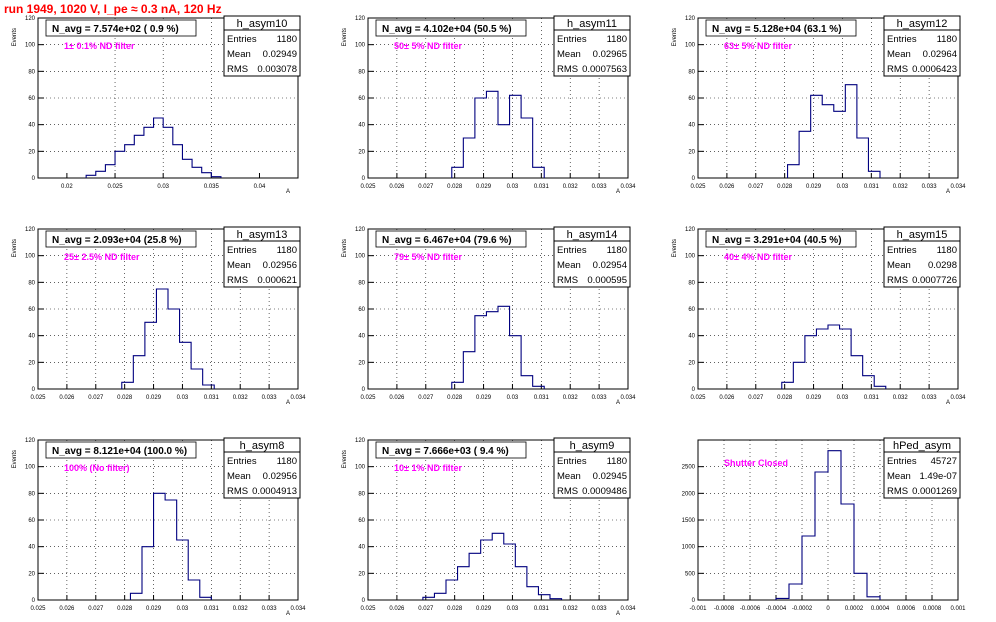 This screenshot has height=622, width=996. What do you see at coordinates (854, 609) in the screenshot?
I see `x-tick-label: 0.0002` at bounding box center [854, 609].